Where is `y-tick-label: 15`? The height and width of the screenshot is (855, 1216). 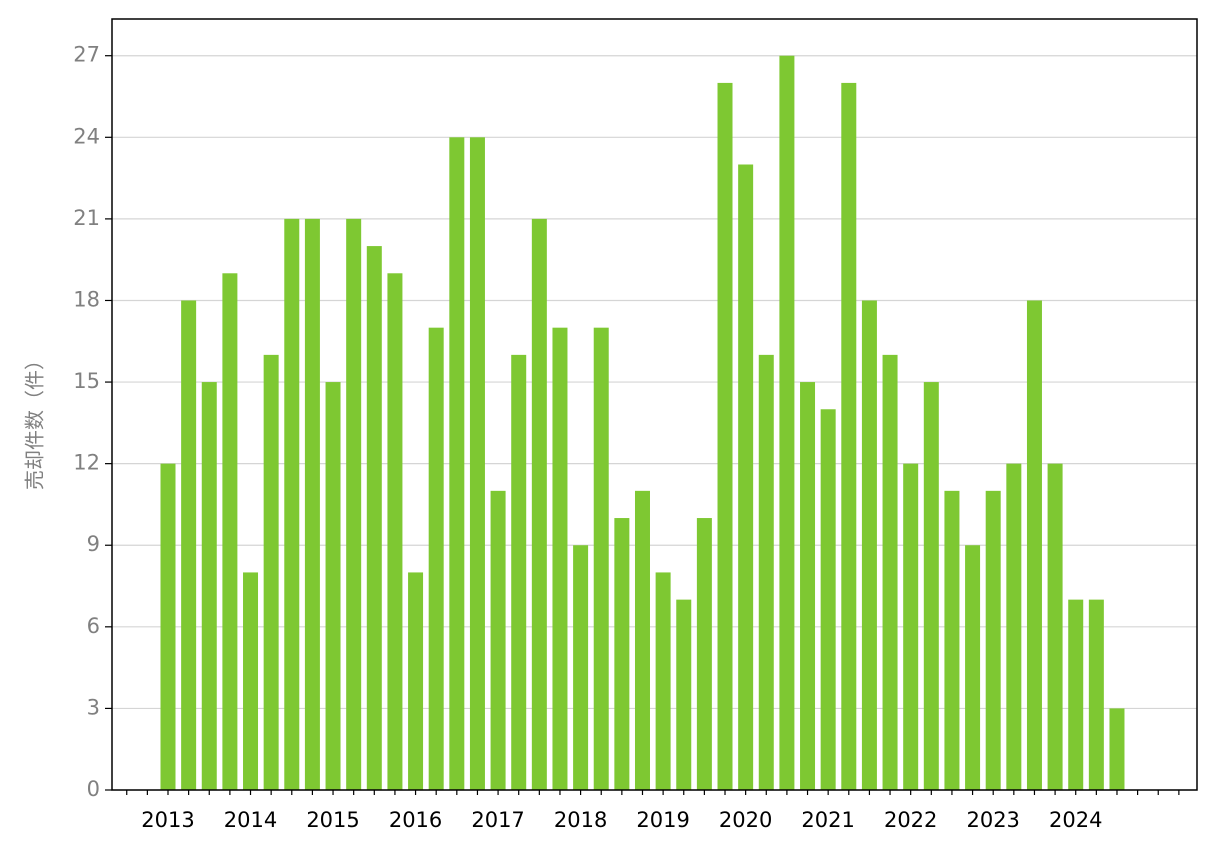 y-tick-label: 15 is located at coordinates (86, 381).